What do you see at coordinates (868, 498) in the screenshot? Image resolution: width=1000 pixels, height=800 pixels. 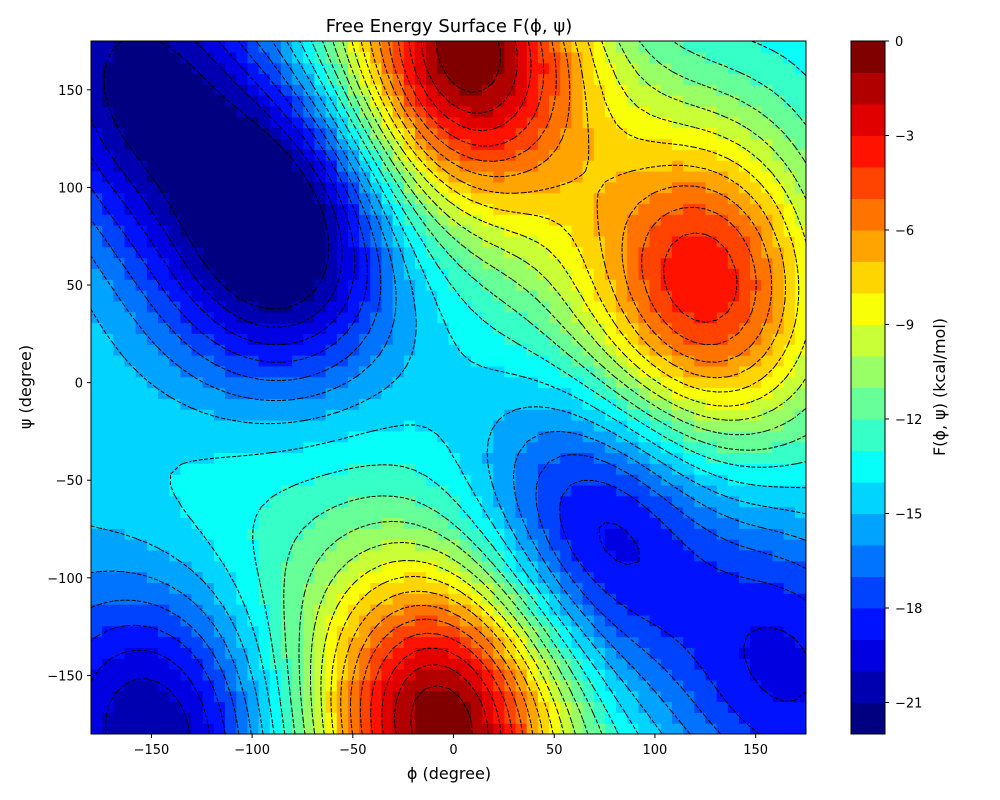 I see `colorbar-band` at bounding box center [868, 498].